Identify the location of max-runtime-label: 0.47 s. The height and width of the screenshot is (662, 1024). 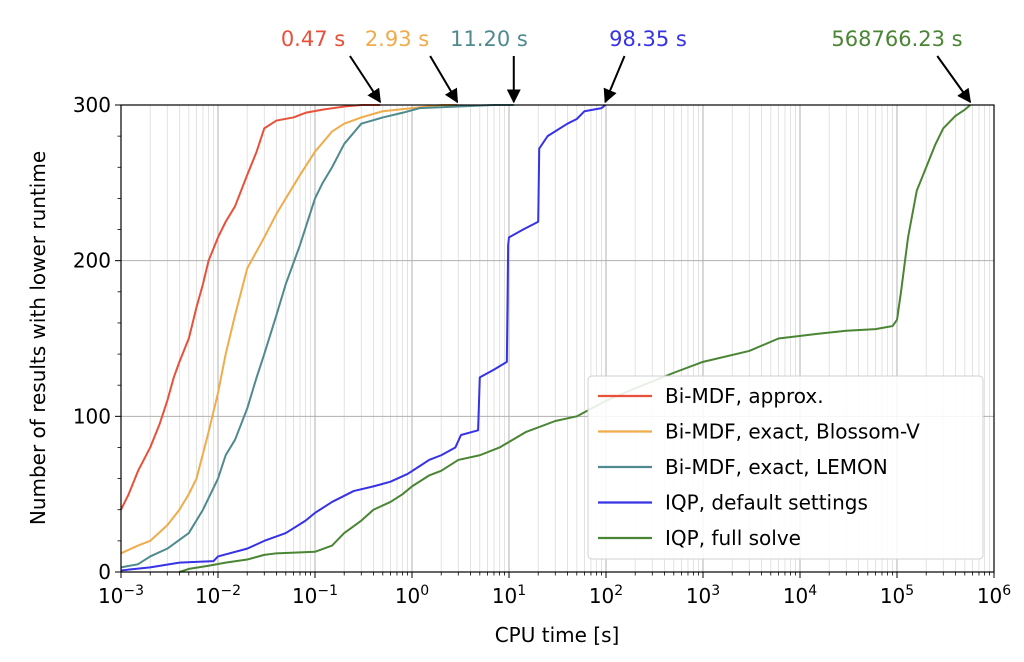
(313, 39).